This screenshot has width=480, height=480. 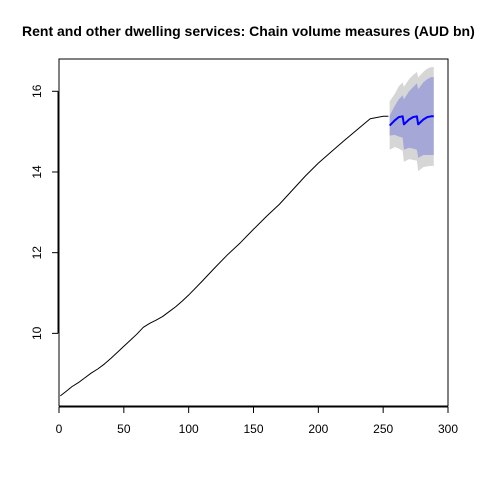 What do you see at coordinates (59, 429) in the screenshot?
I see `x-tick-label: 0` at bounding box center [59, 429].